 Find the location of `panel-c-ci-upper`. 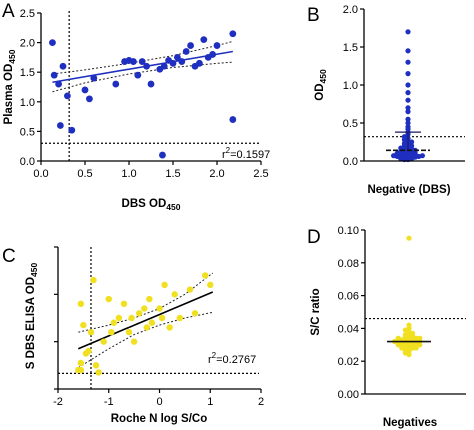

panel-c-ci-upper is located at coordinates (146, 302).